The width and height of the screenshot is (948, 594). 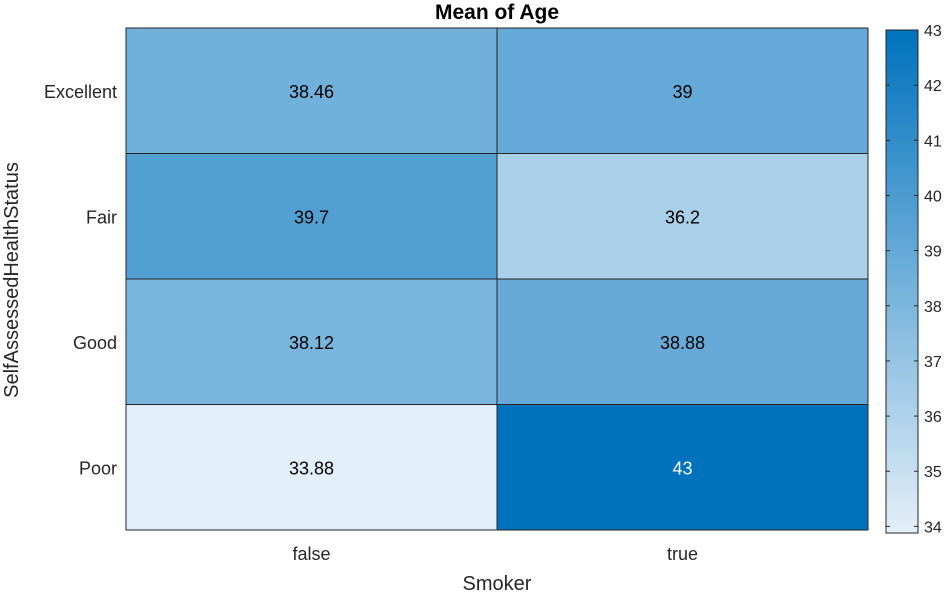 I want to click on cell-value-label: 39, so click(x=682, y=92).